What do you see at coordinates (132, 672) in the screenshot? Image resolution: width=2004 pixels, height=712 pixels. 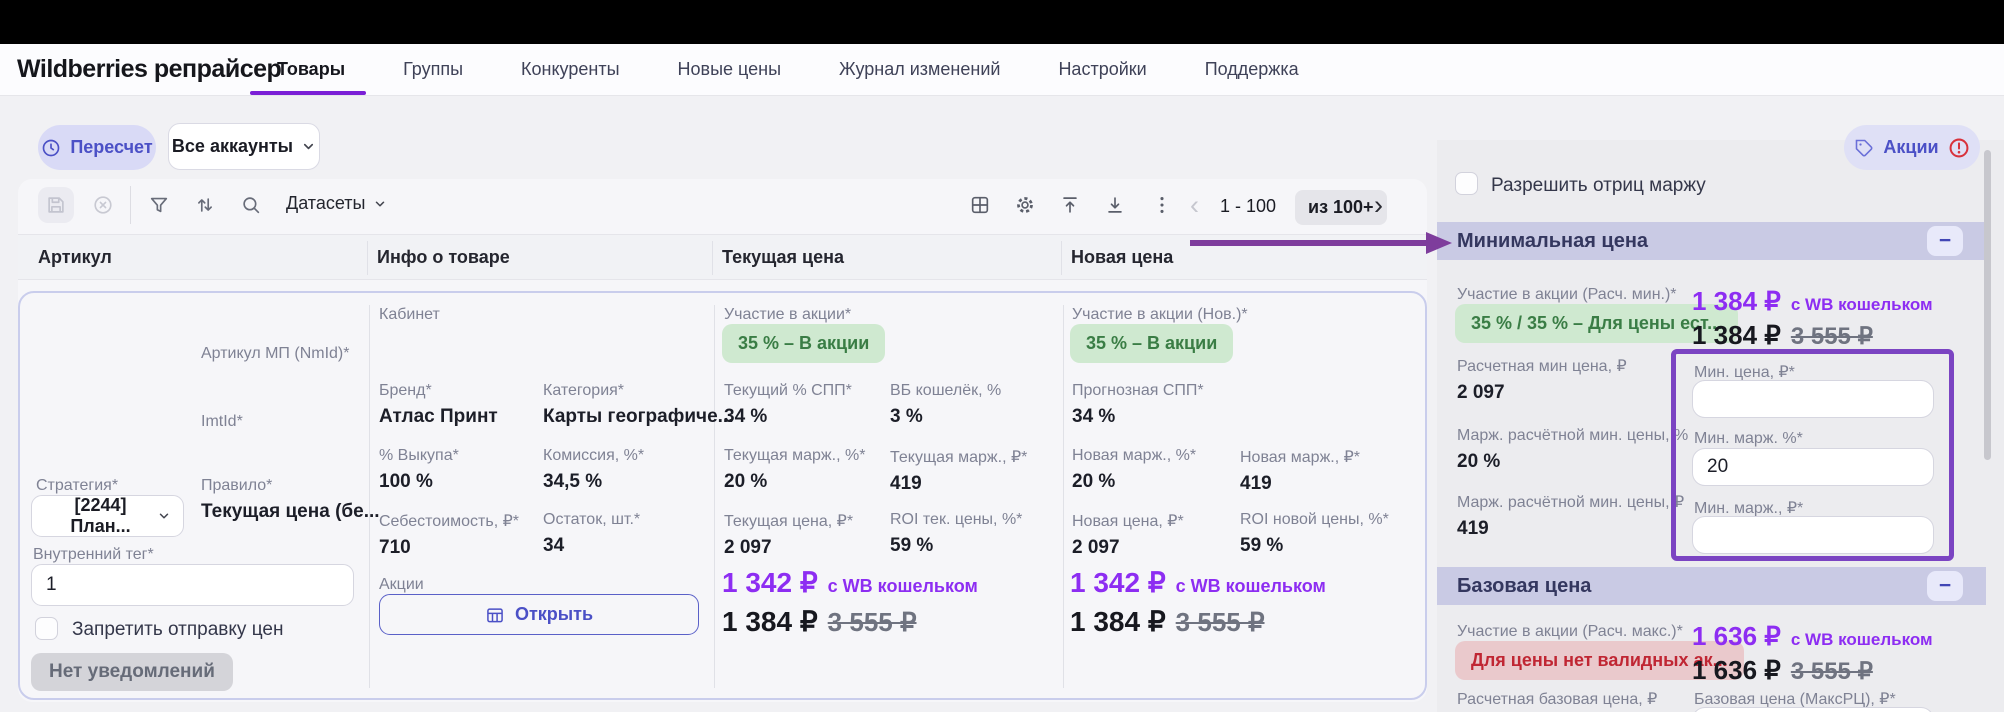 I see `no-notifications-badge: Нет уведомлений` at bounding box center [132, 672].